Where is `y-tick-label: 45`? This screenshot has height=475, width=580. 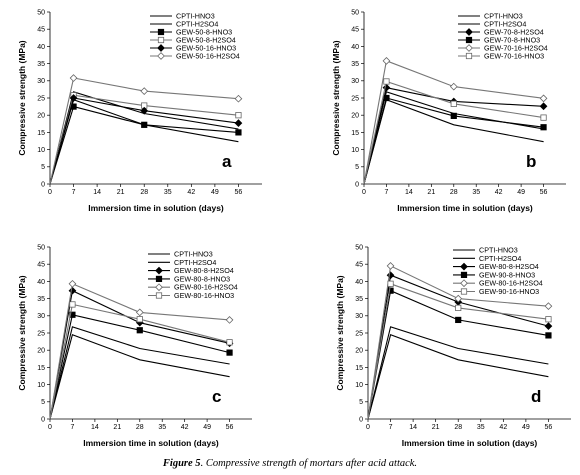 y-tick-label: 45 is located at coordinates (359, 265).